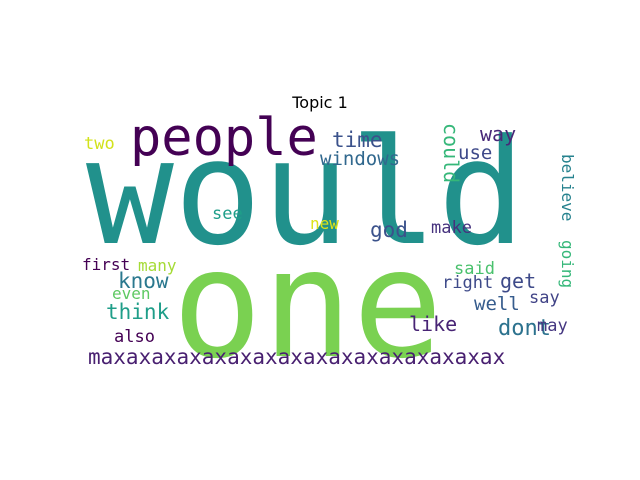 This screenshot has width=640, height=480. Describe the element at coordinates (224, 138) in the screenshot. I see `word-people: people` at that location.